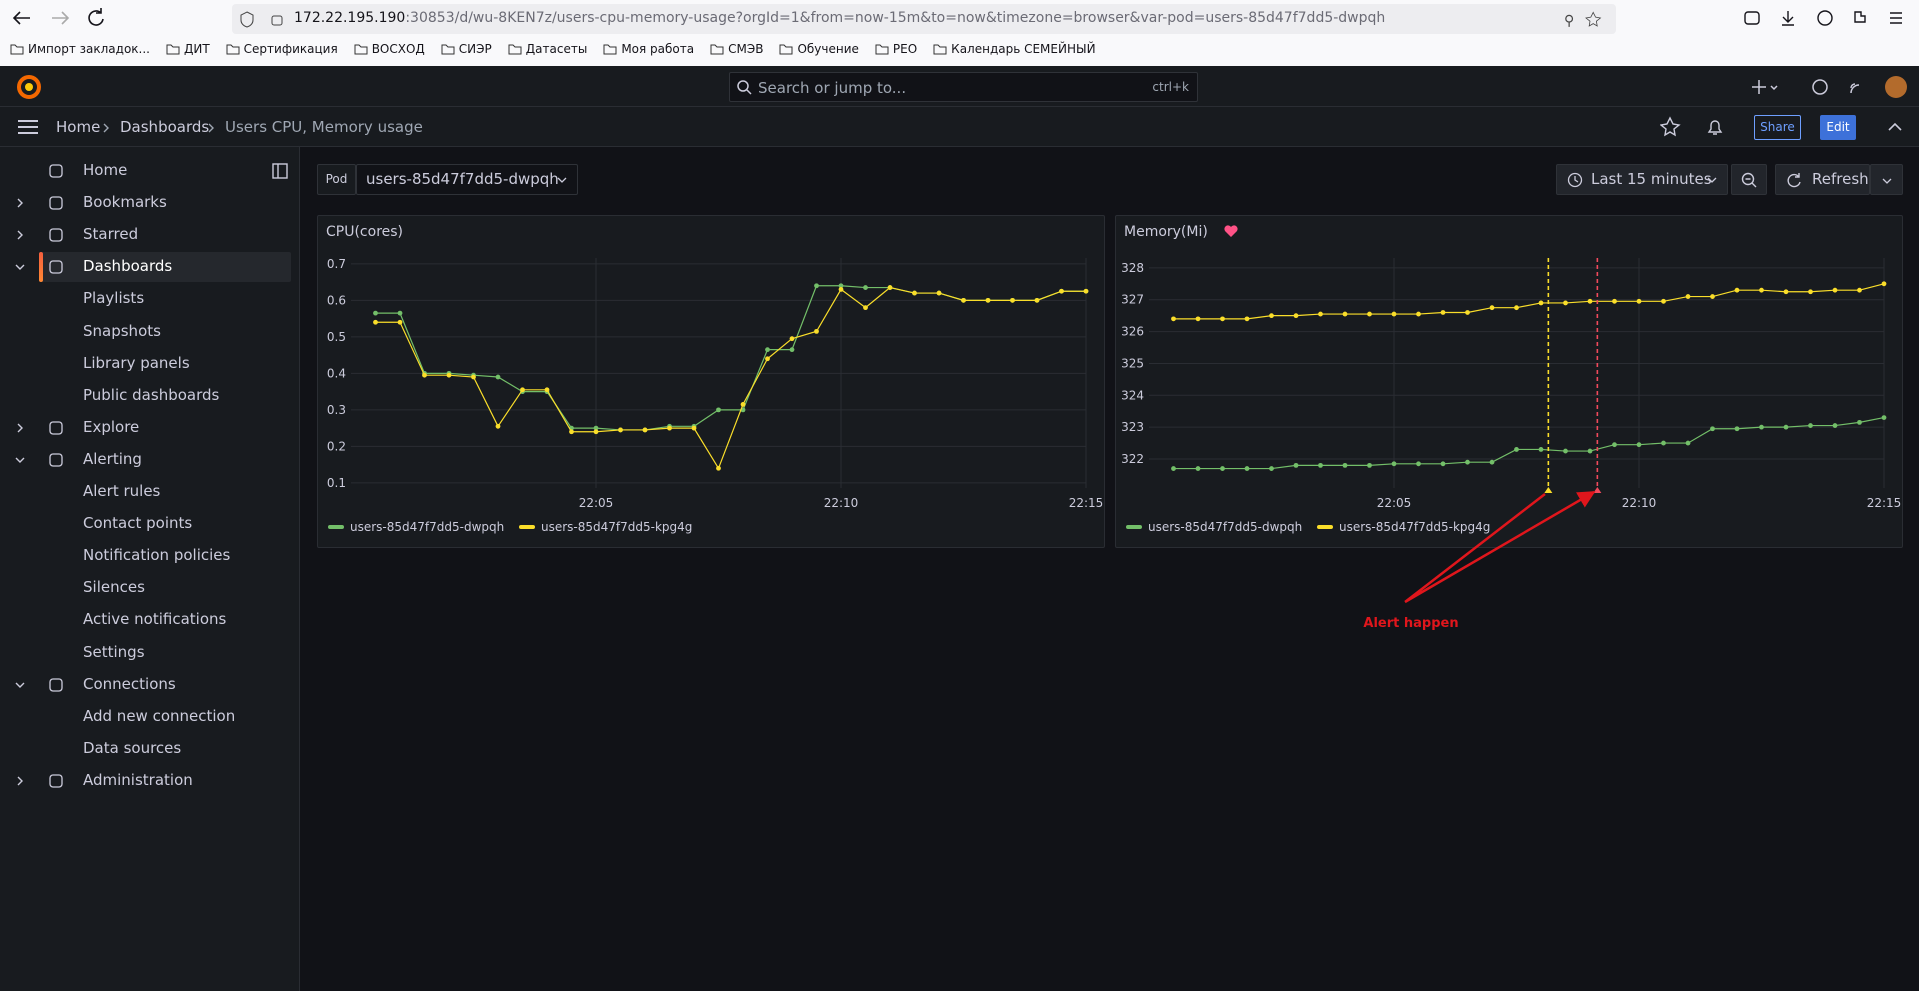 The image size is (1919, 991). I want to click on bookmark: СИЭР, so click(466, 49).